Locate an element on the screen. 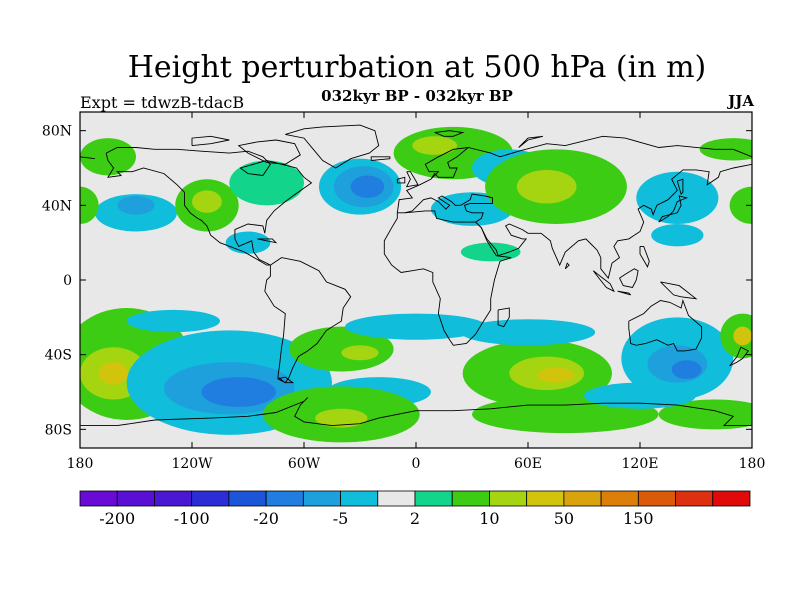 This screenshot has width=800, height=600. lon-tick-label: 60E is located at coordinates (528, 464).